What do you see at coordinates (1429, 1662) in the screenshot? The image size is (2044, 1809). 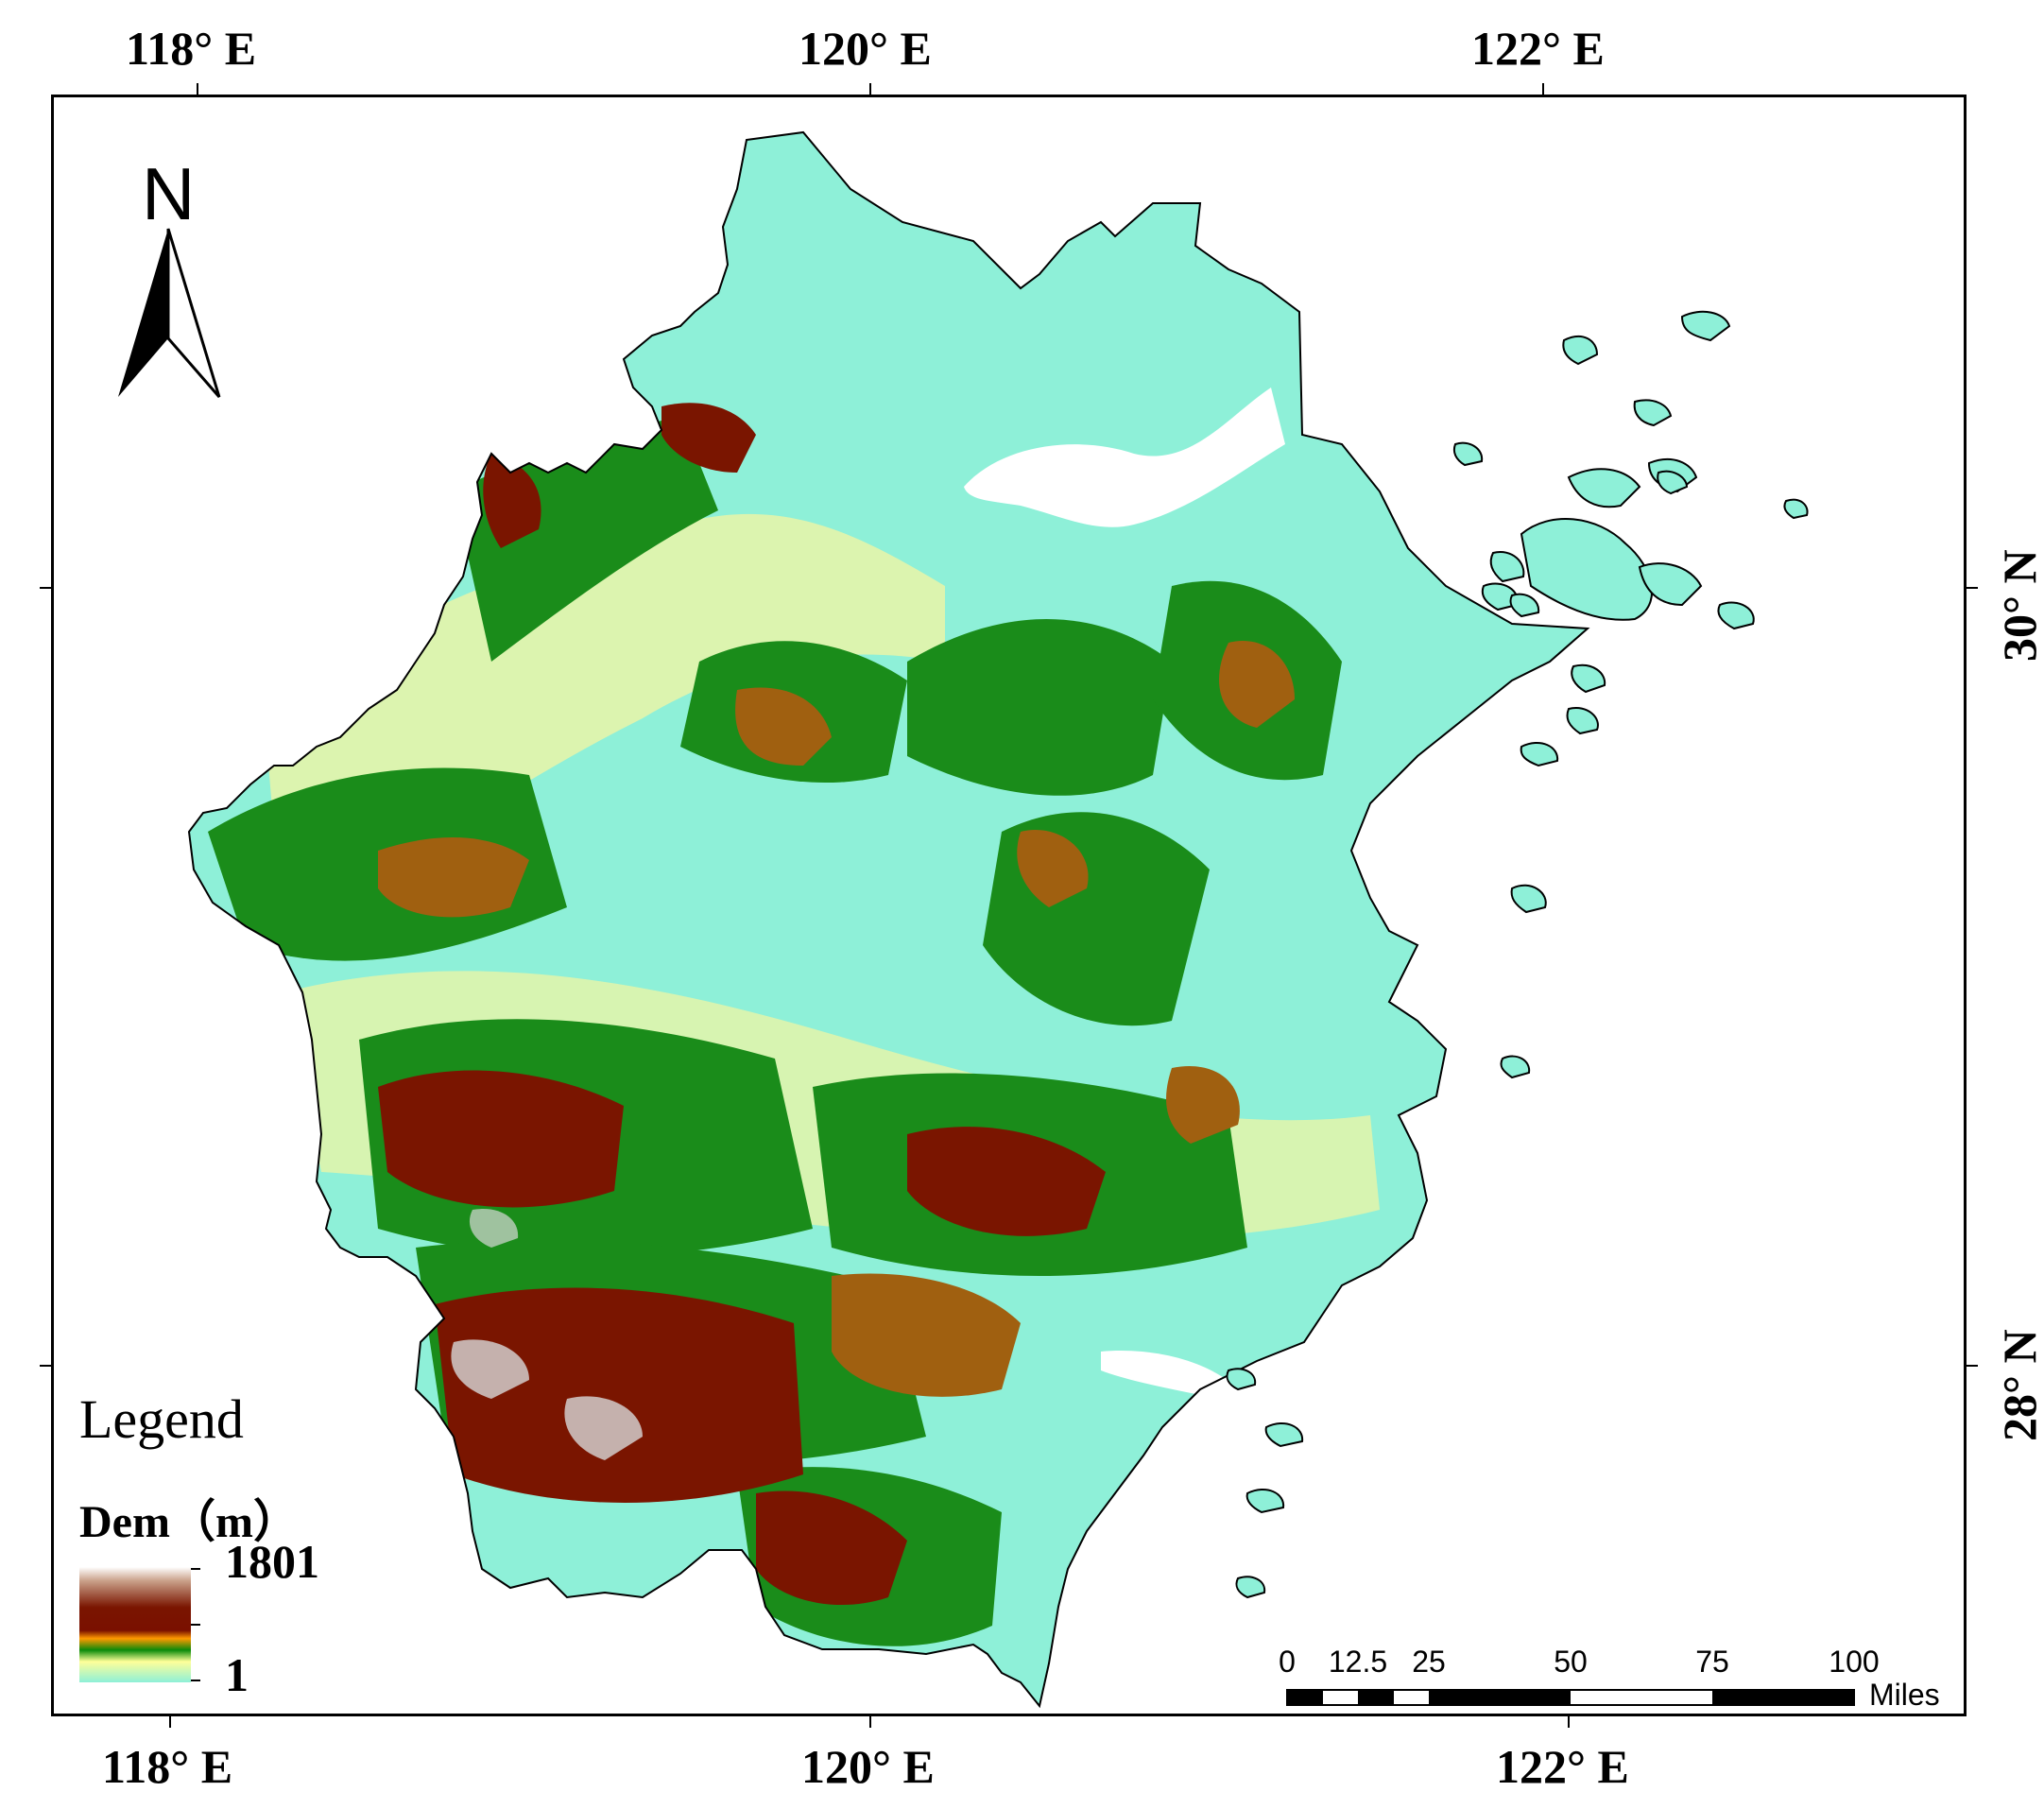 I see `scale-label-25: 25` at bounding box center [1429, 1662].